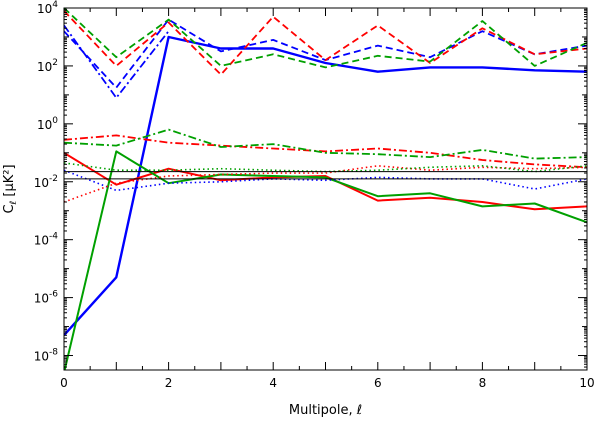 This screenshot has width=598, height=422. I want to click on y-tick-label: 10⁻², so click(46, 182).